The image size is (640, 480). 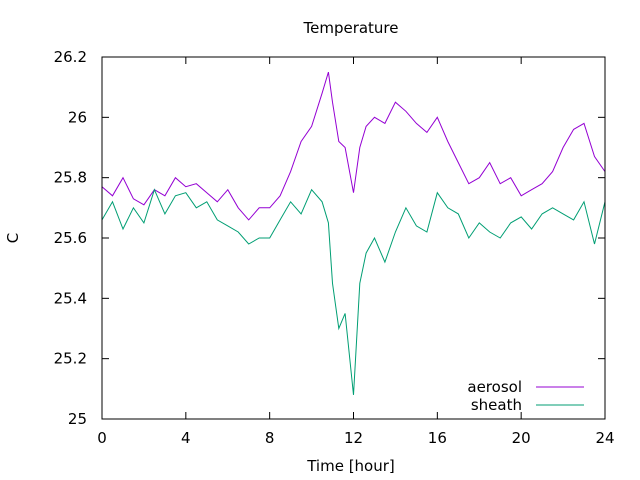 What do you see at coordinates (70, 298) in the screenshot?
I see `y-tick-label: 25.4` at bounding box center [70, 298].